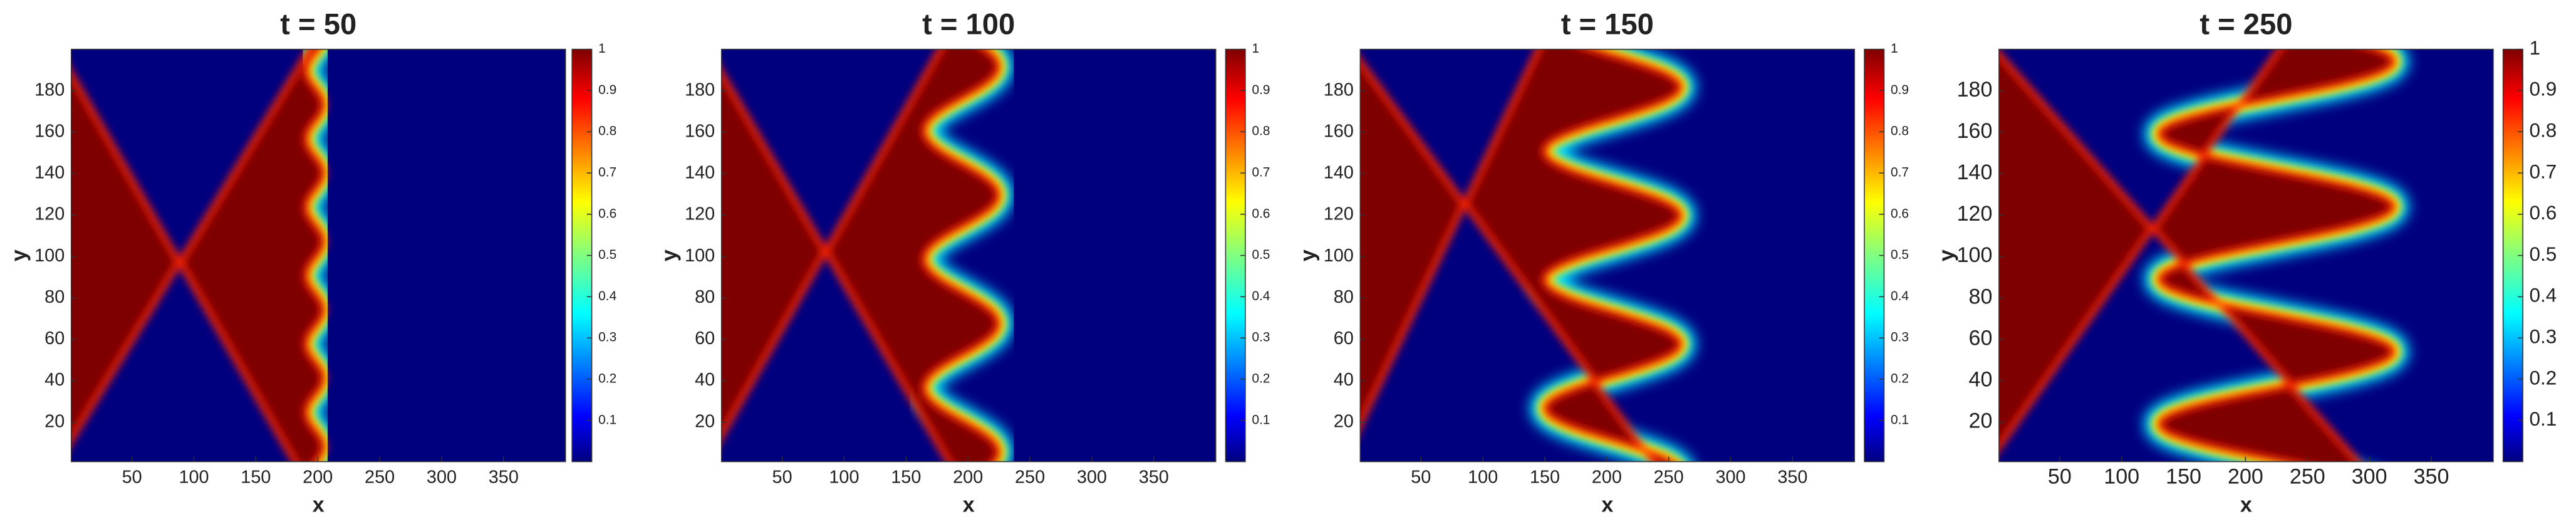 This screenshot has height=529, width=2576. What do you see at coordinates (968, 23) in the screenshot?
I see `chart-title: t = 100` at bounding box center [968, 23].